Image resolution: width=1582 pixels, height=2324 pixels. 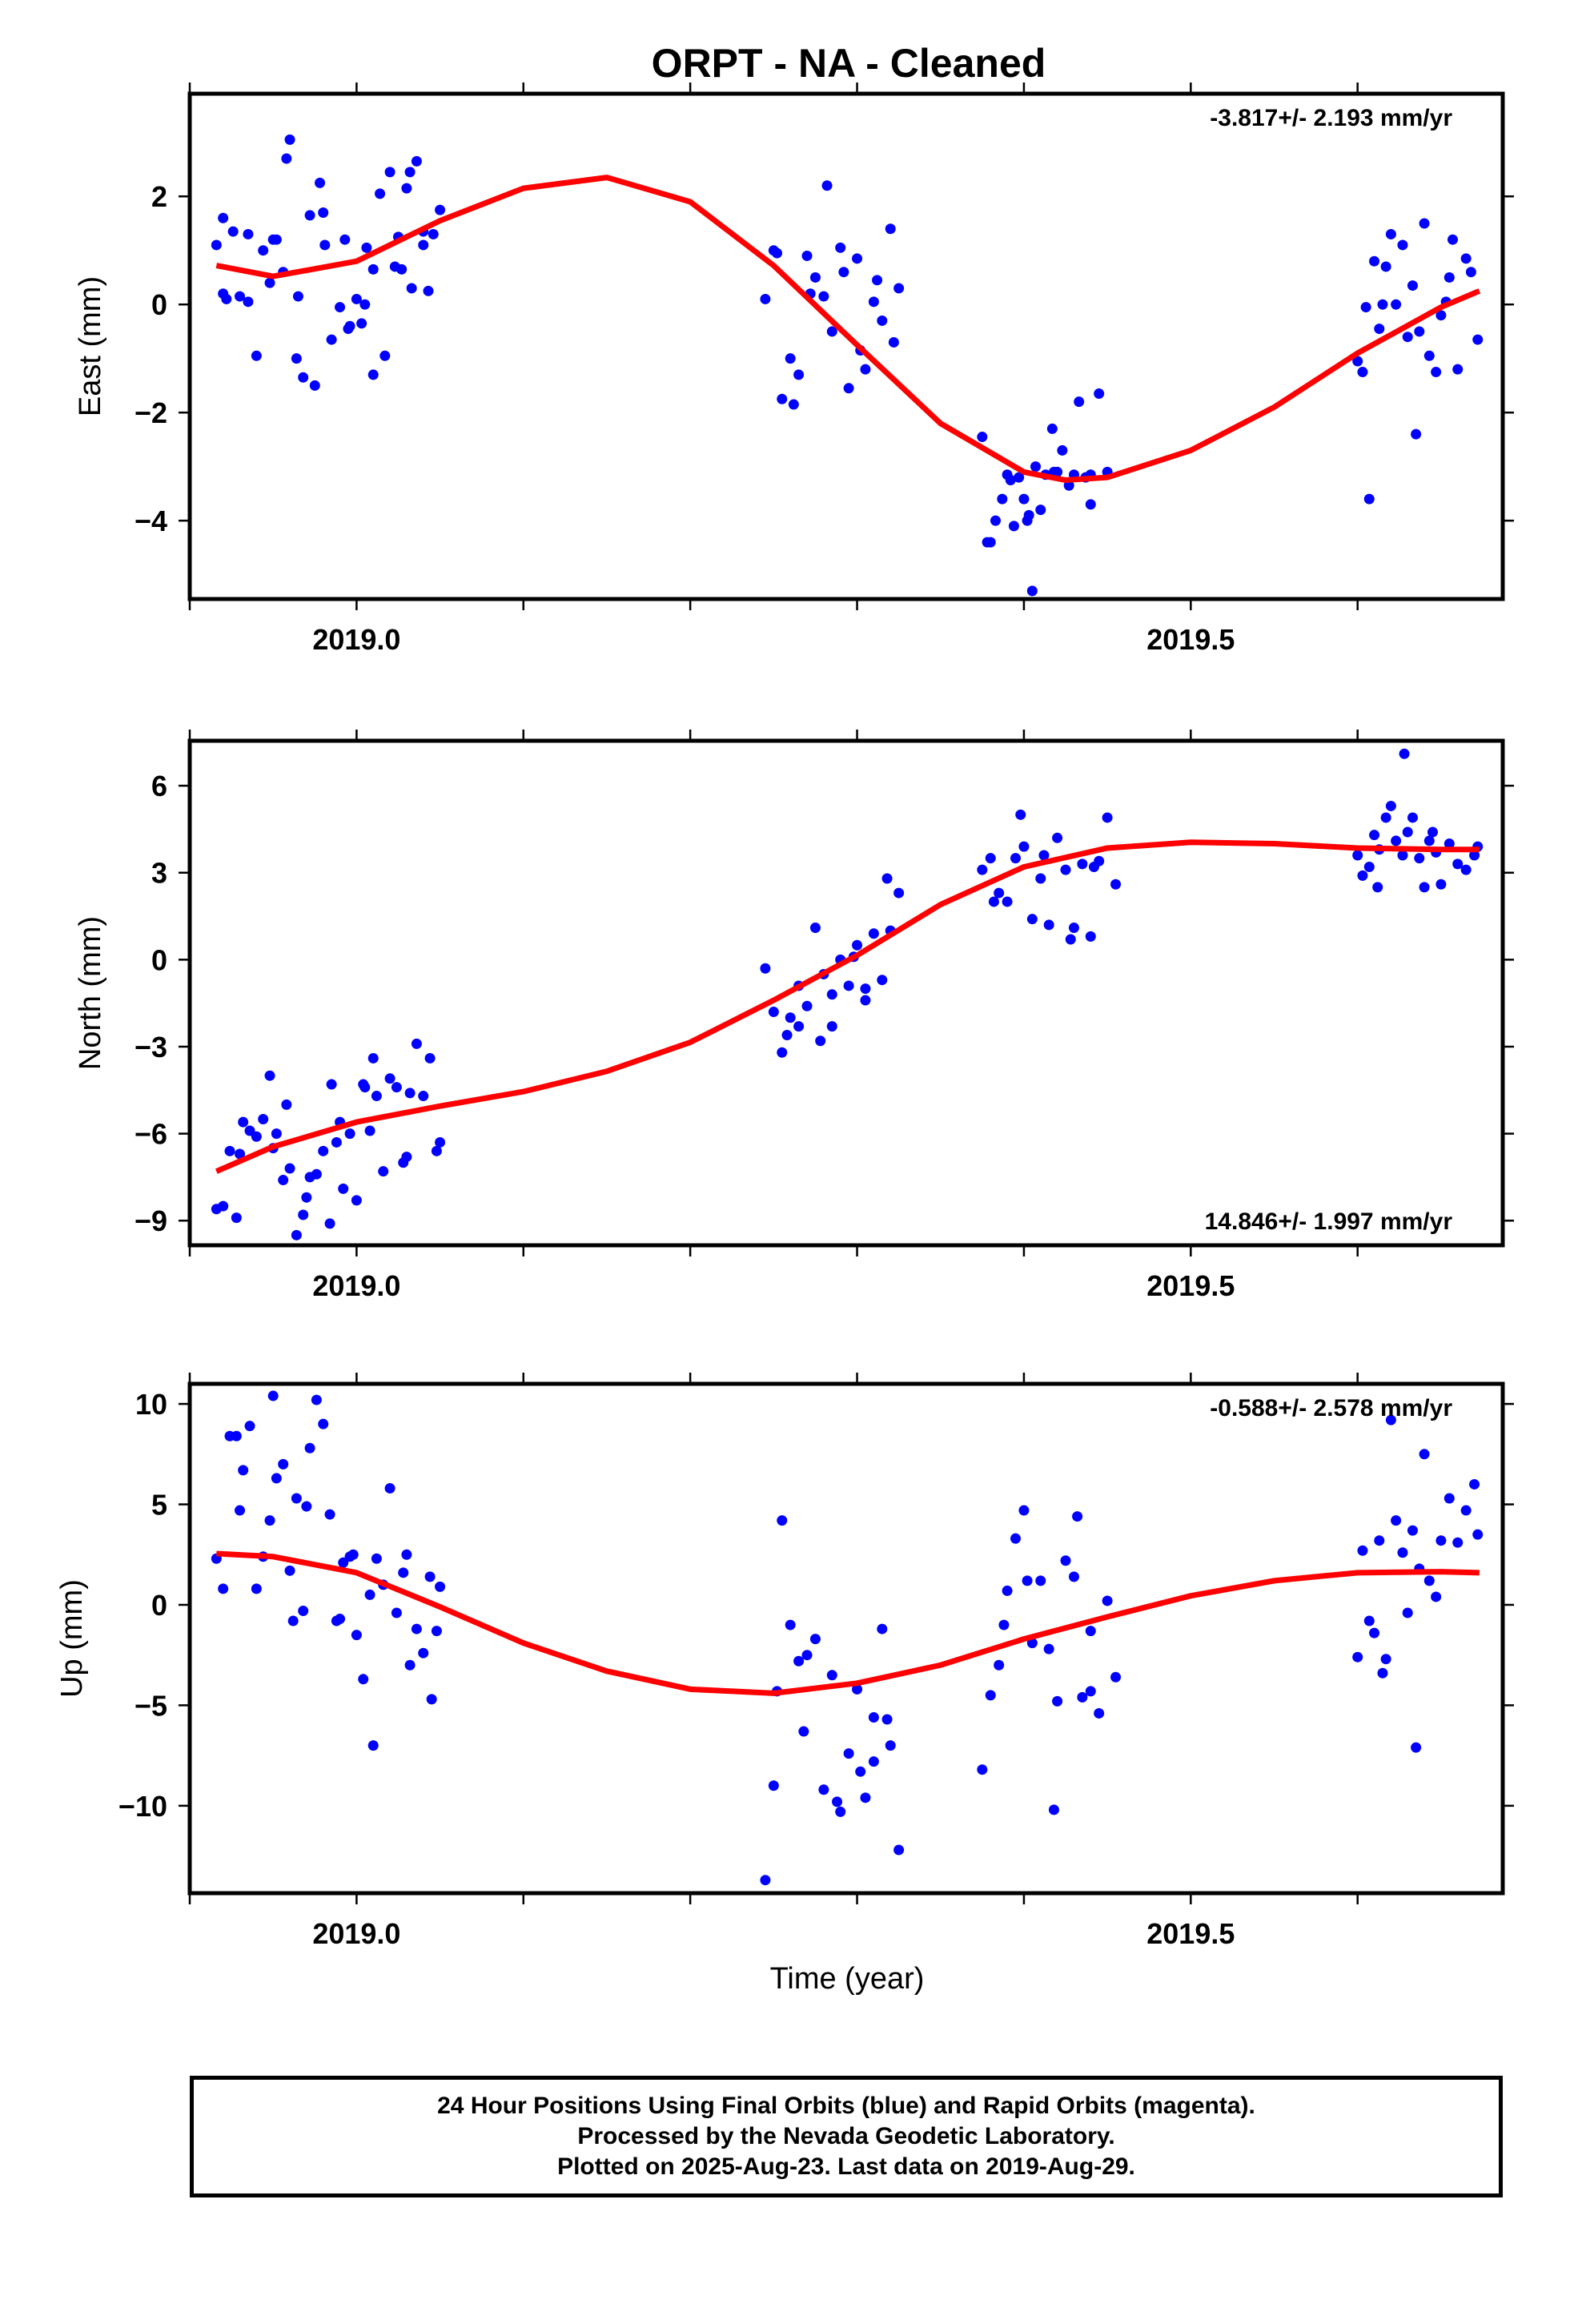 What do you see at coordinates (151, 1047) in the screenshot?
I see `north-y-tick-label: −3` at bounding box center [151, 1047].